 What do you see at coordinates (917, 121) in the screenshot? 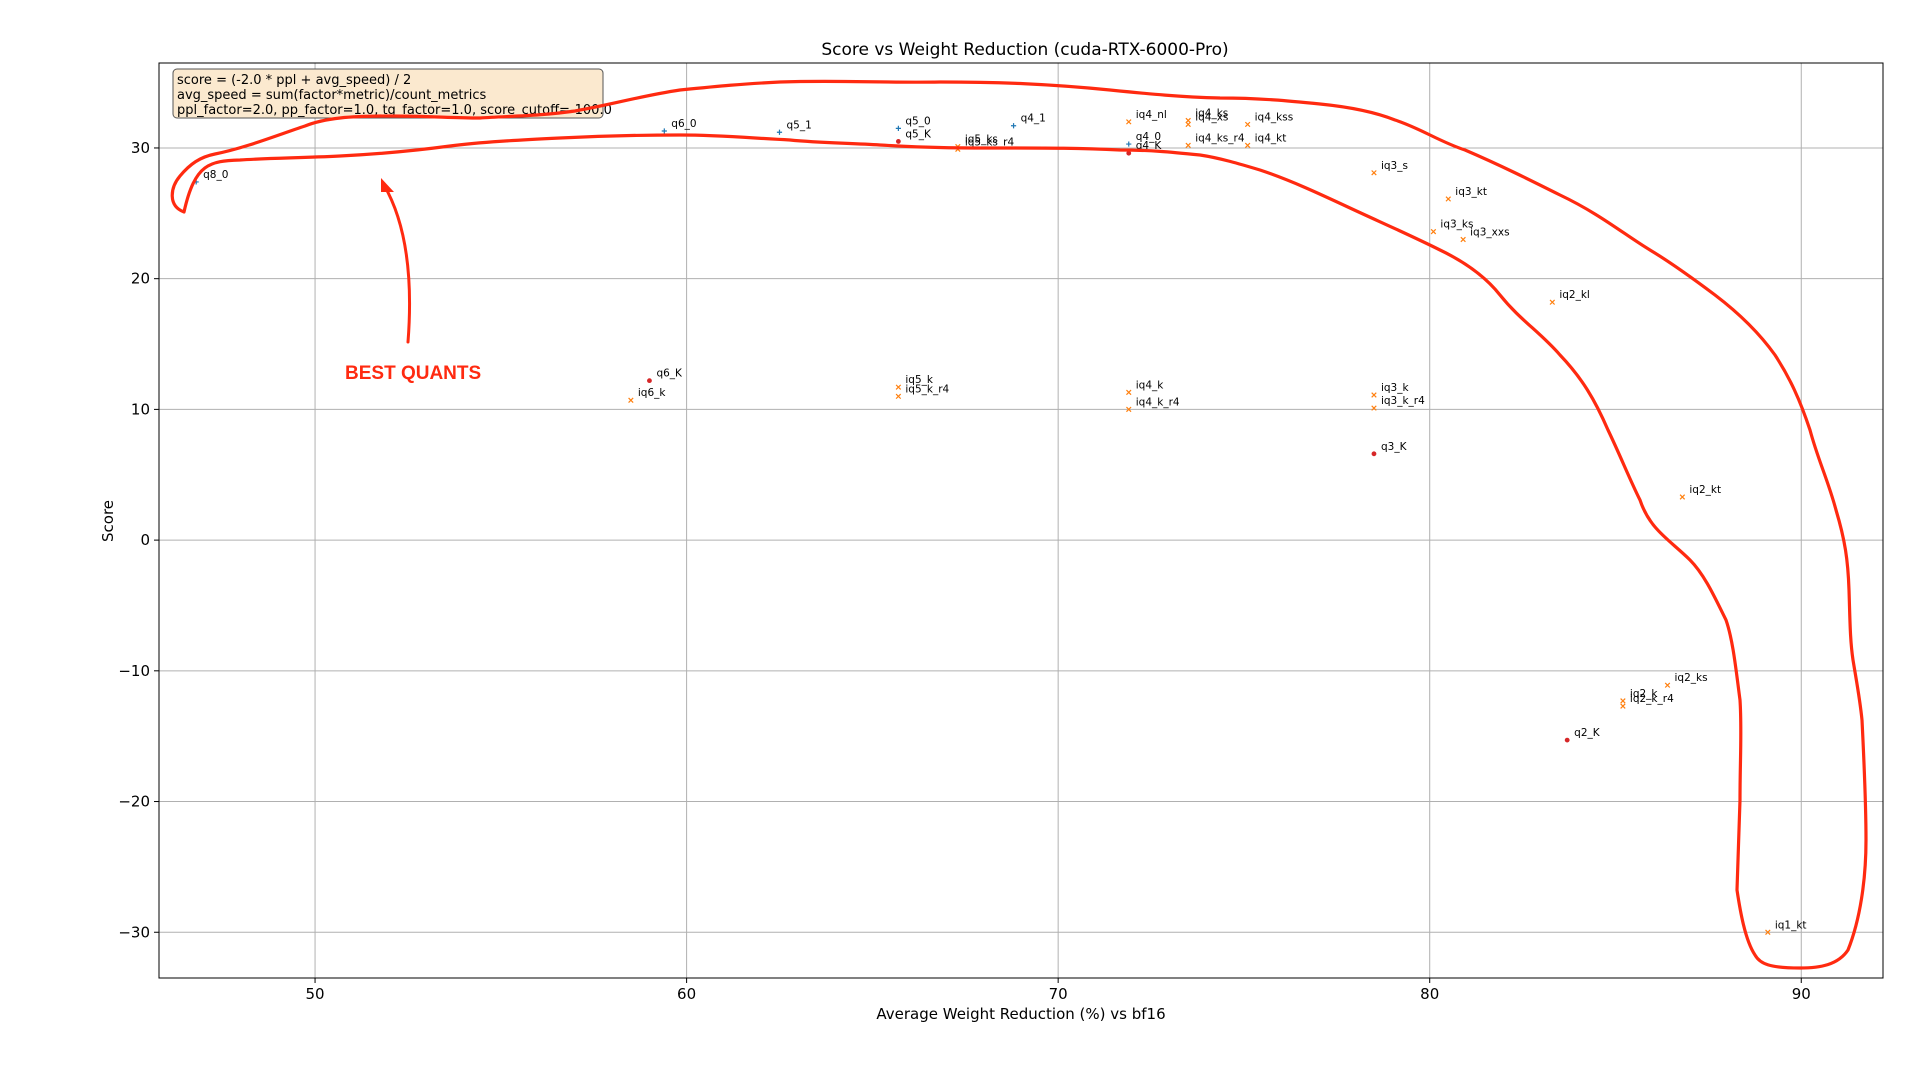
I see `point-label: q5_0` at bounding box center [917, 121].